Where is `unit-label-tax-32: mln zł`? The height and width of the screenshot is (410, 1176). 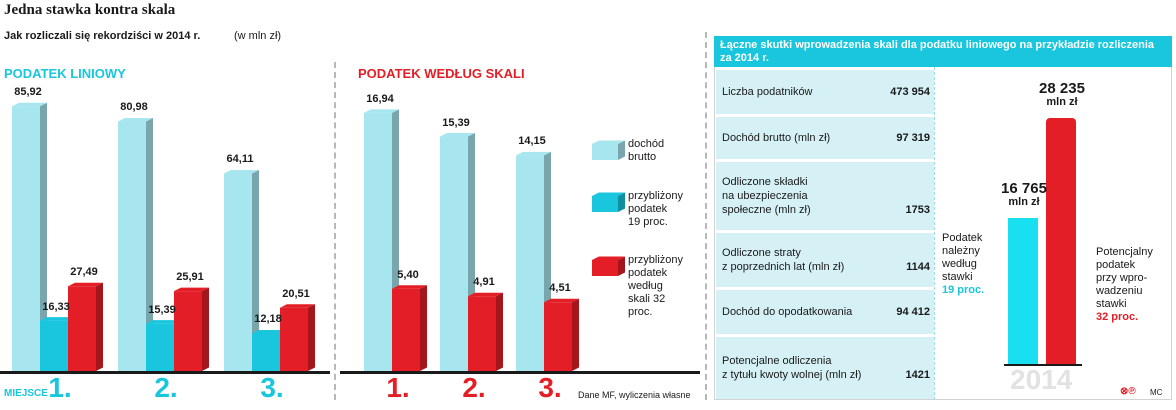
unit-label-tax-32: mln zł is located at coordinates (1062, 102).